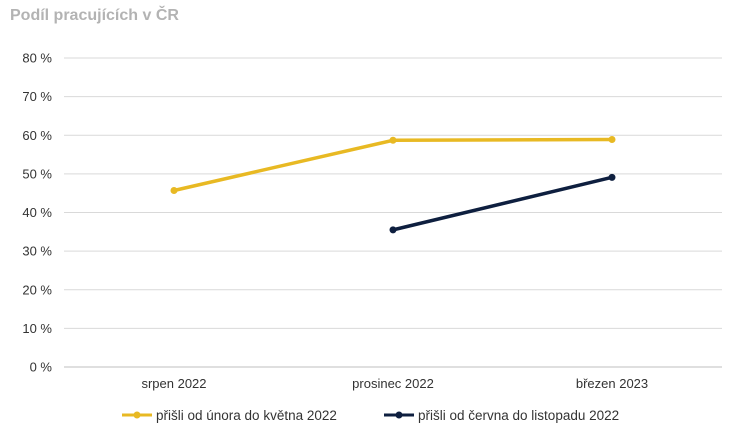 The width and height of the screenshot is (740, 433). I want to click on legend-label: přišli od června do listopadu 2022, so click(518, 415).